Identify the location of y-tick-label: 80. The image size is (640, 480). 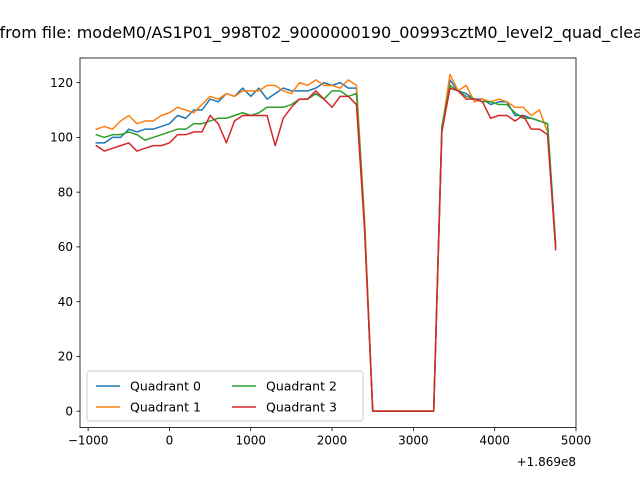
(65, 192).